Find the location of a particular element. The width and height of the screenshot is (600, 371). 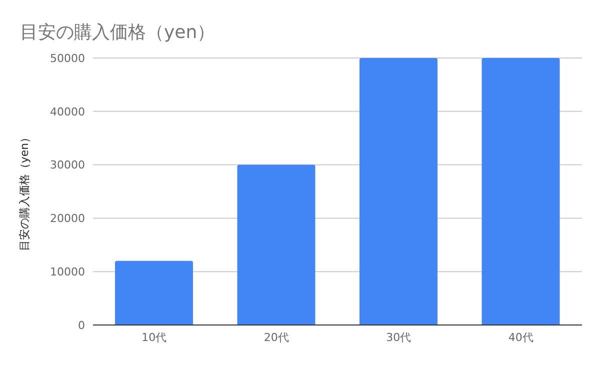

y-tick-label: 40000 is located at coordinates (67, 111).